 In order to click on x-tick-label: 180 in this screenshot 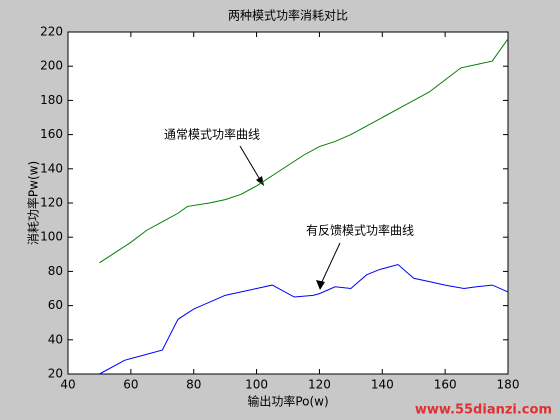, I will do `click(508, 385)`.